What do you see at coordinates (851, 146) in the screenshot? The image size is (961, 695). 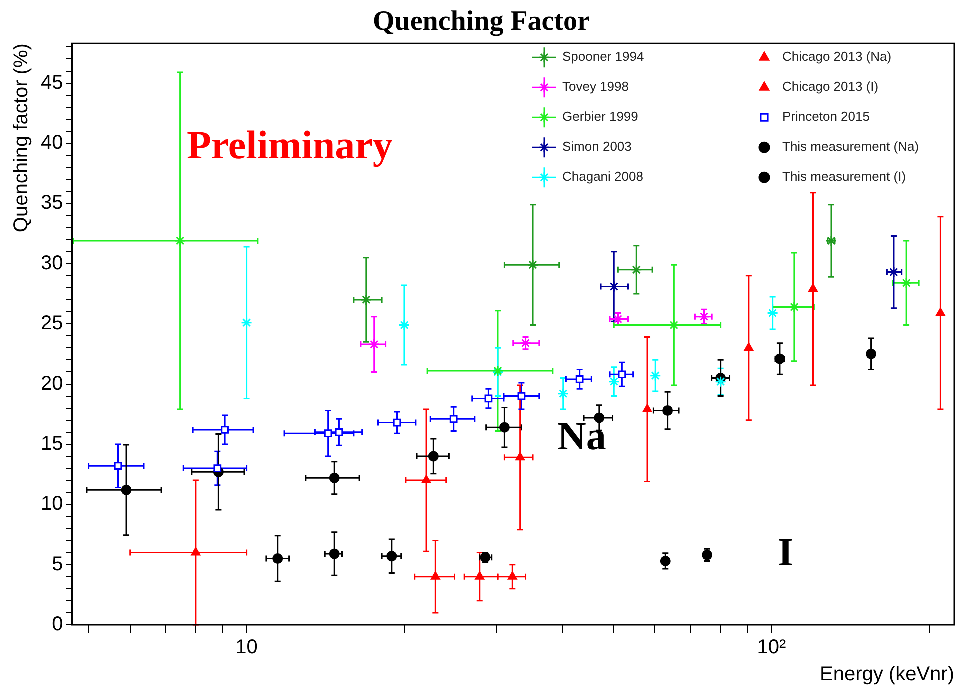 I see `legend-label: This measurement (Na)` at bounding box center [851, 146].